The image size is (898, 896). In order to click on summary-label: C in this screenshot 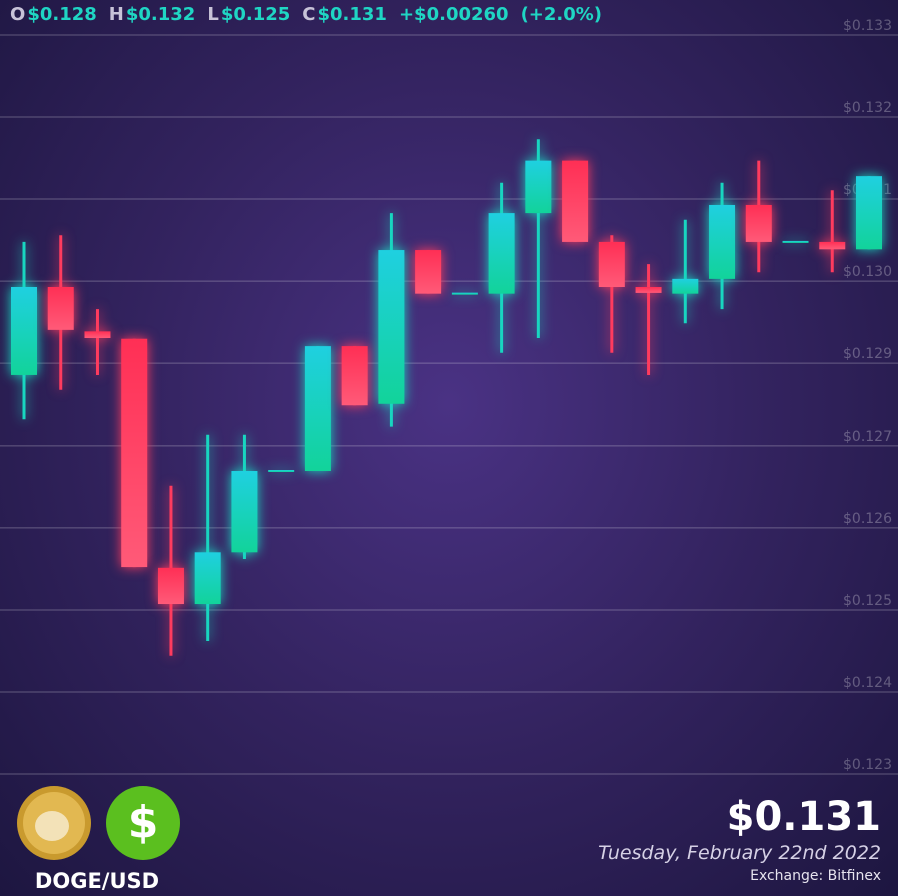, I will do `click(309, 14)`.